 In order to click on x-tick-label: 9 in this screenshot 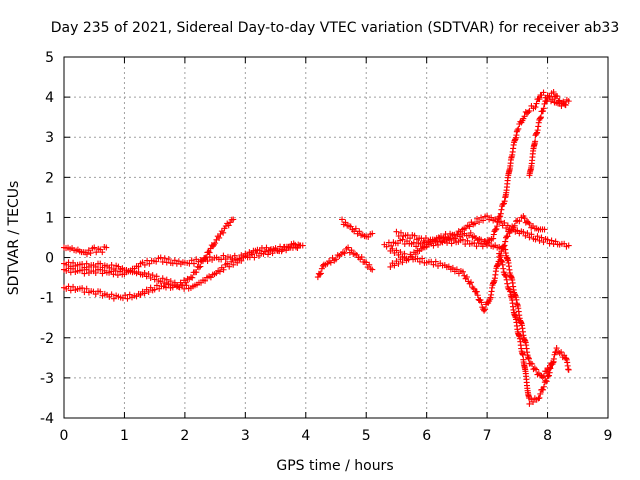, I will do `click(608, 436)`.